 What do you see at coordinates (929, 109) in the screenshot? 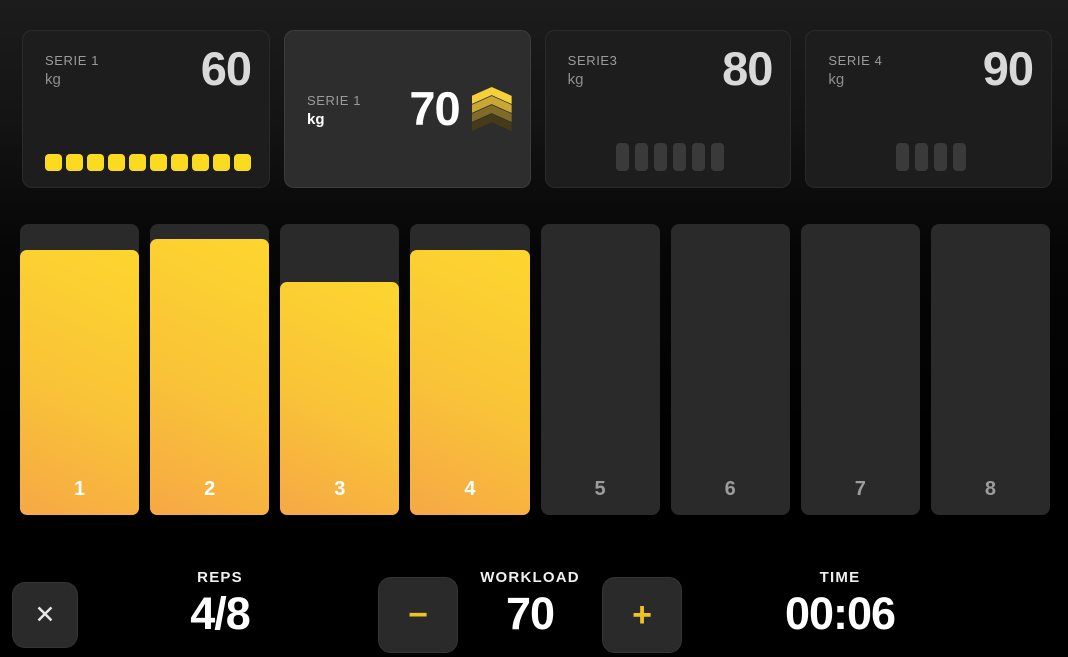
I see `series-card-4: SERIE 4 kg 90` at bounding box center [929, 109].